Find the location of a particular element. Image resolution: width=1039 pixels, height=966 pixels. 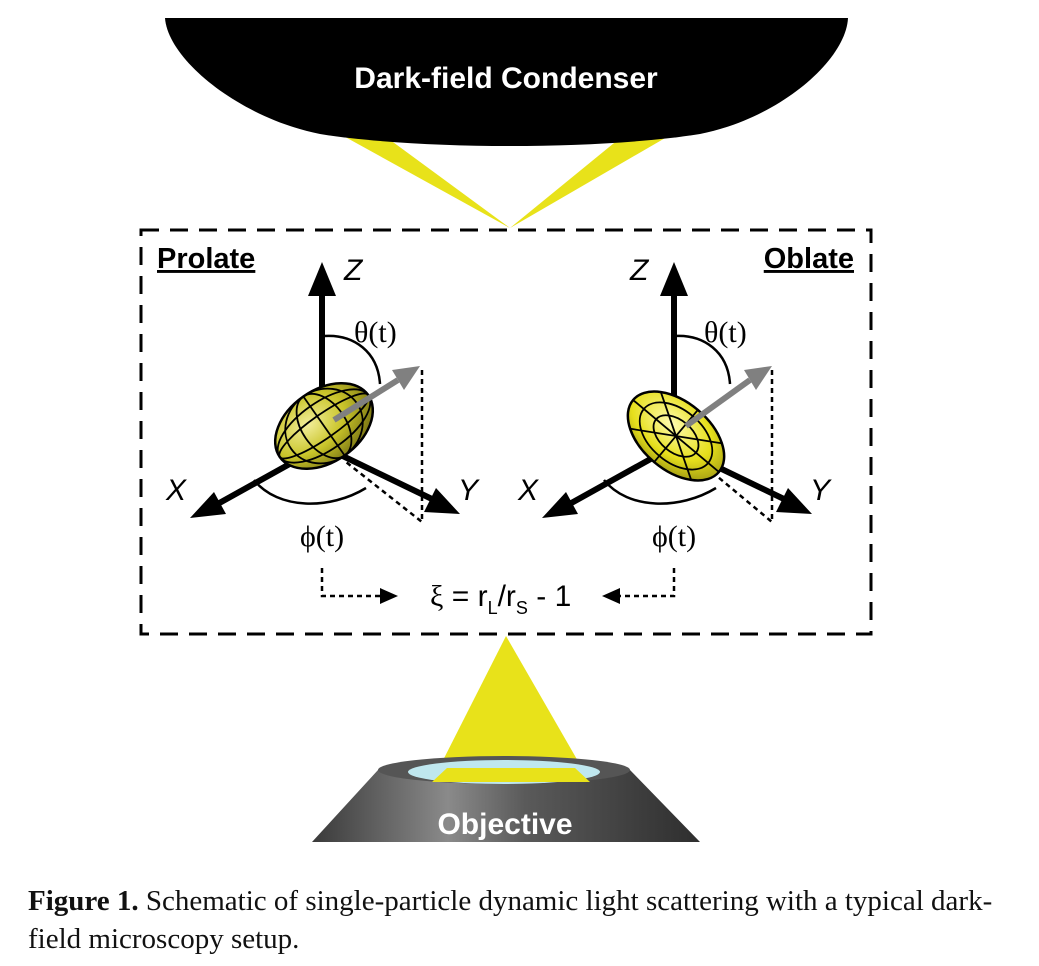

condenser-light-beam-right is located at coordinates (610, 170).